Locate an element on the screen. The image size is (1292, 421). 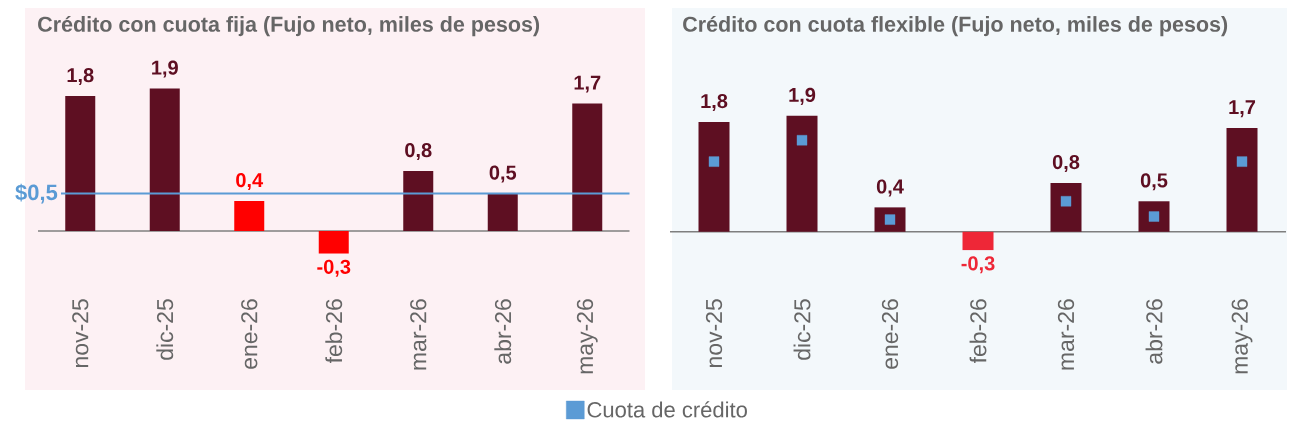
legend-label: Cuota de crédito is located at coordinates (667, 409).